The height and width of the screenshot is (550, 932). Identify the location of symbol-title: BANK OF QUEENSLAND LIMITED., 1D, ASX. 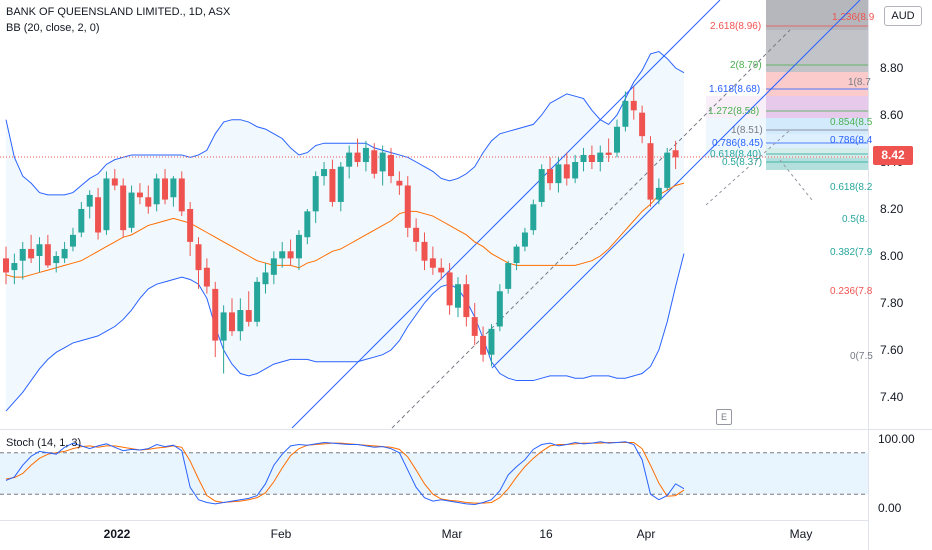
(118, 12).